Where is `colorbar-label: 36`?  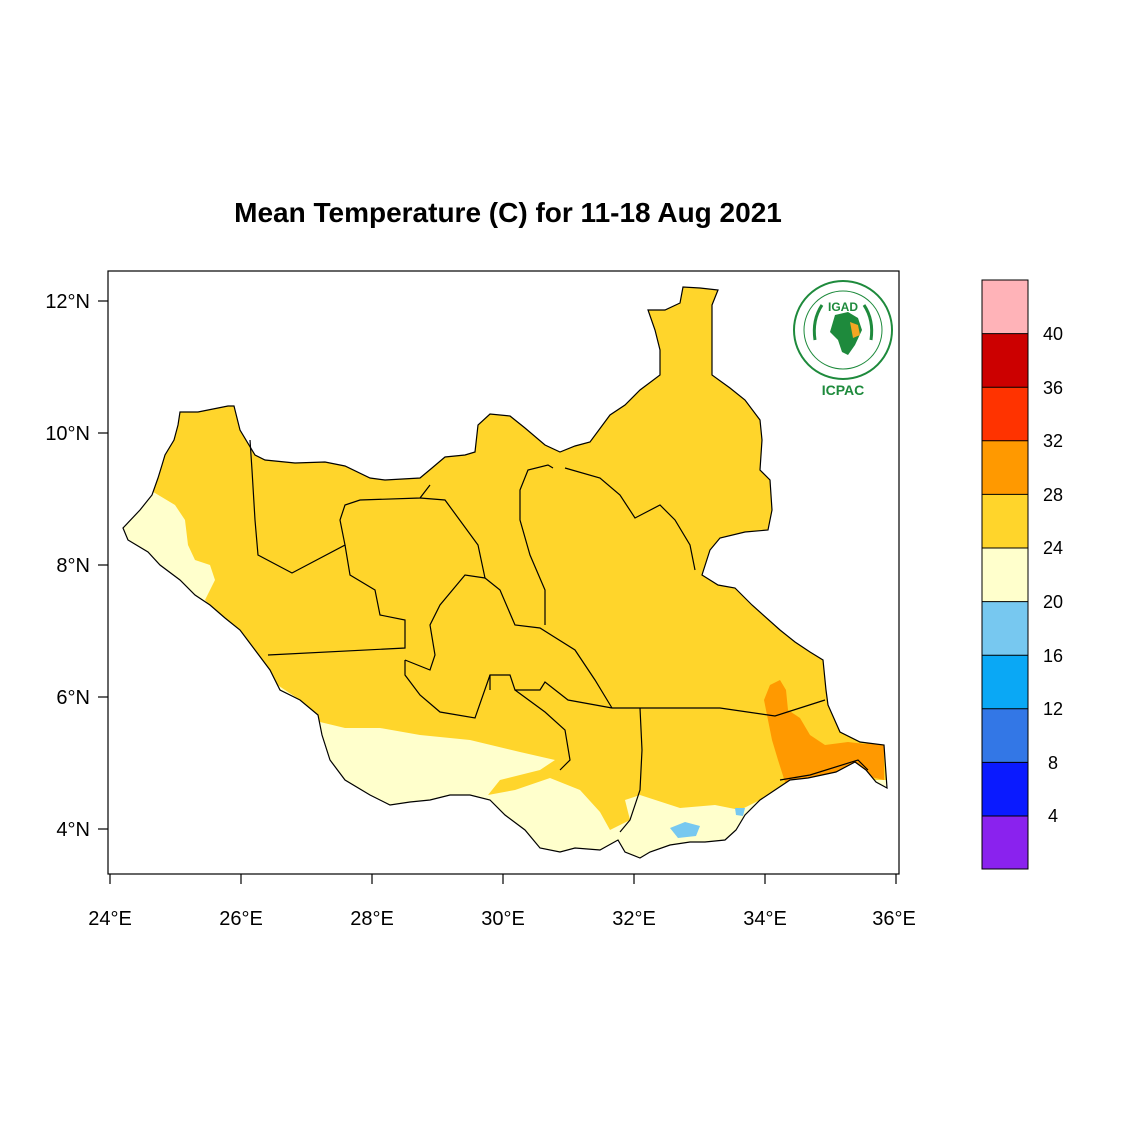
colorbar-label: 36 is located at coordinates (1053, 388).